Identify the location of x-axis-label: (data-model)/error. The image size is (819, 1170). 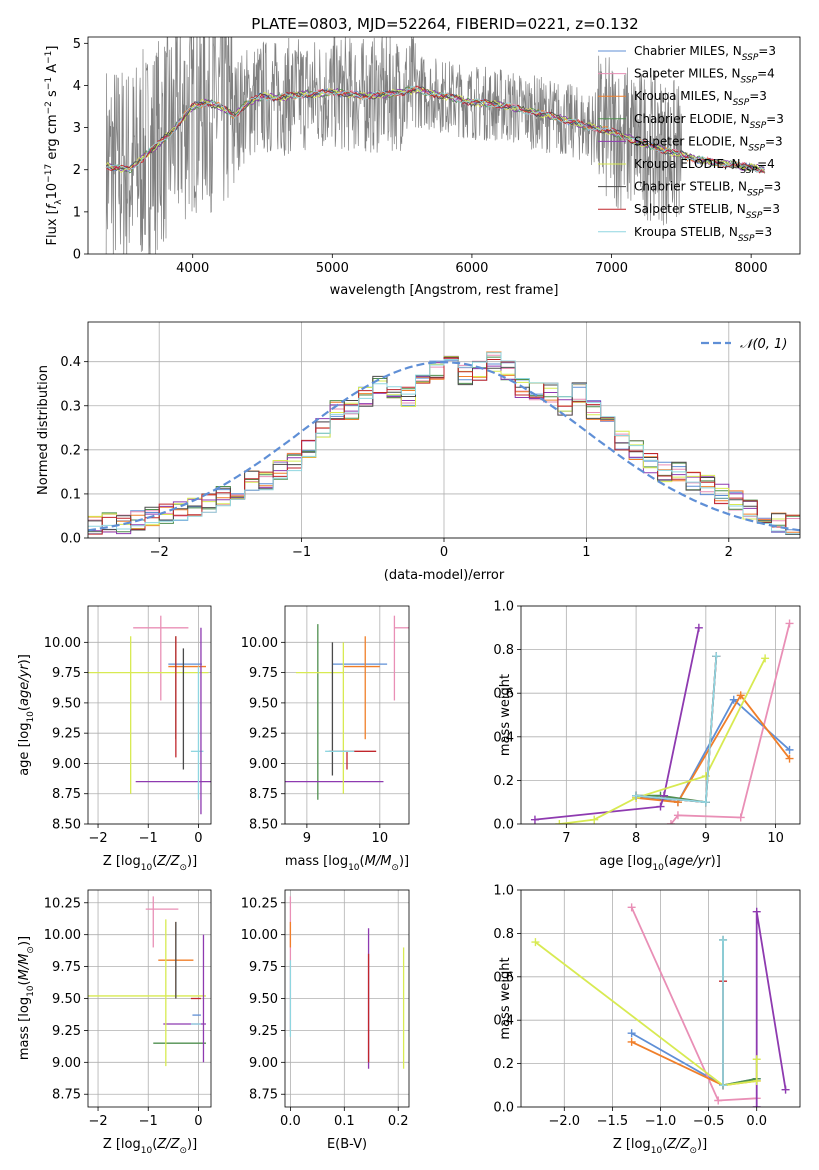
(444, 575).